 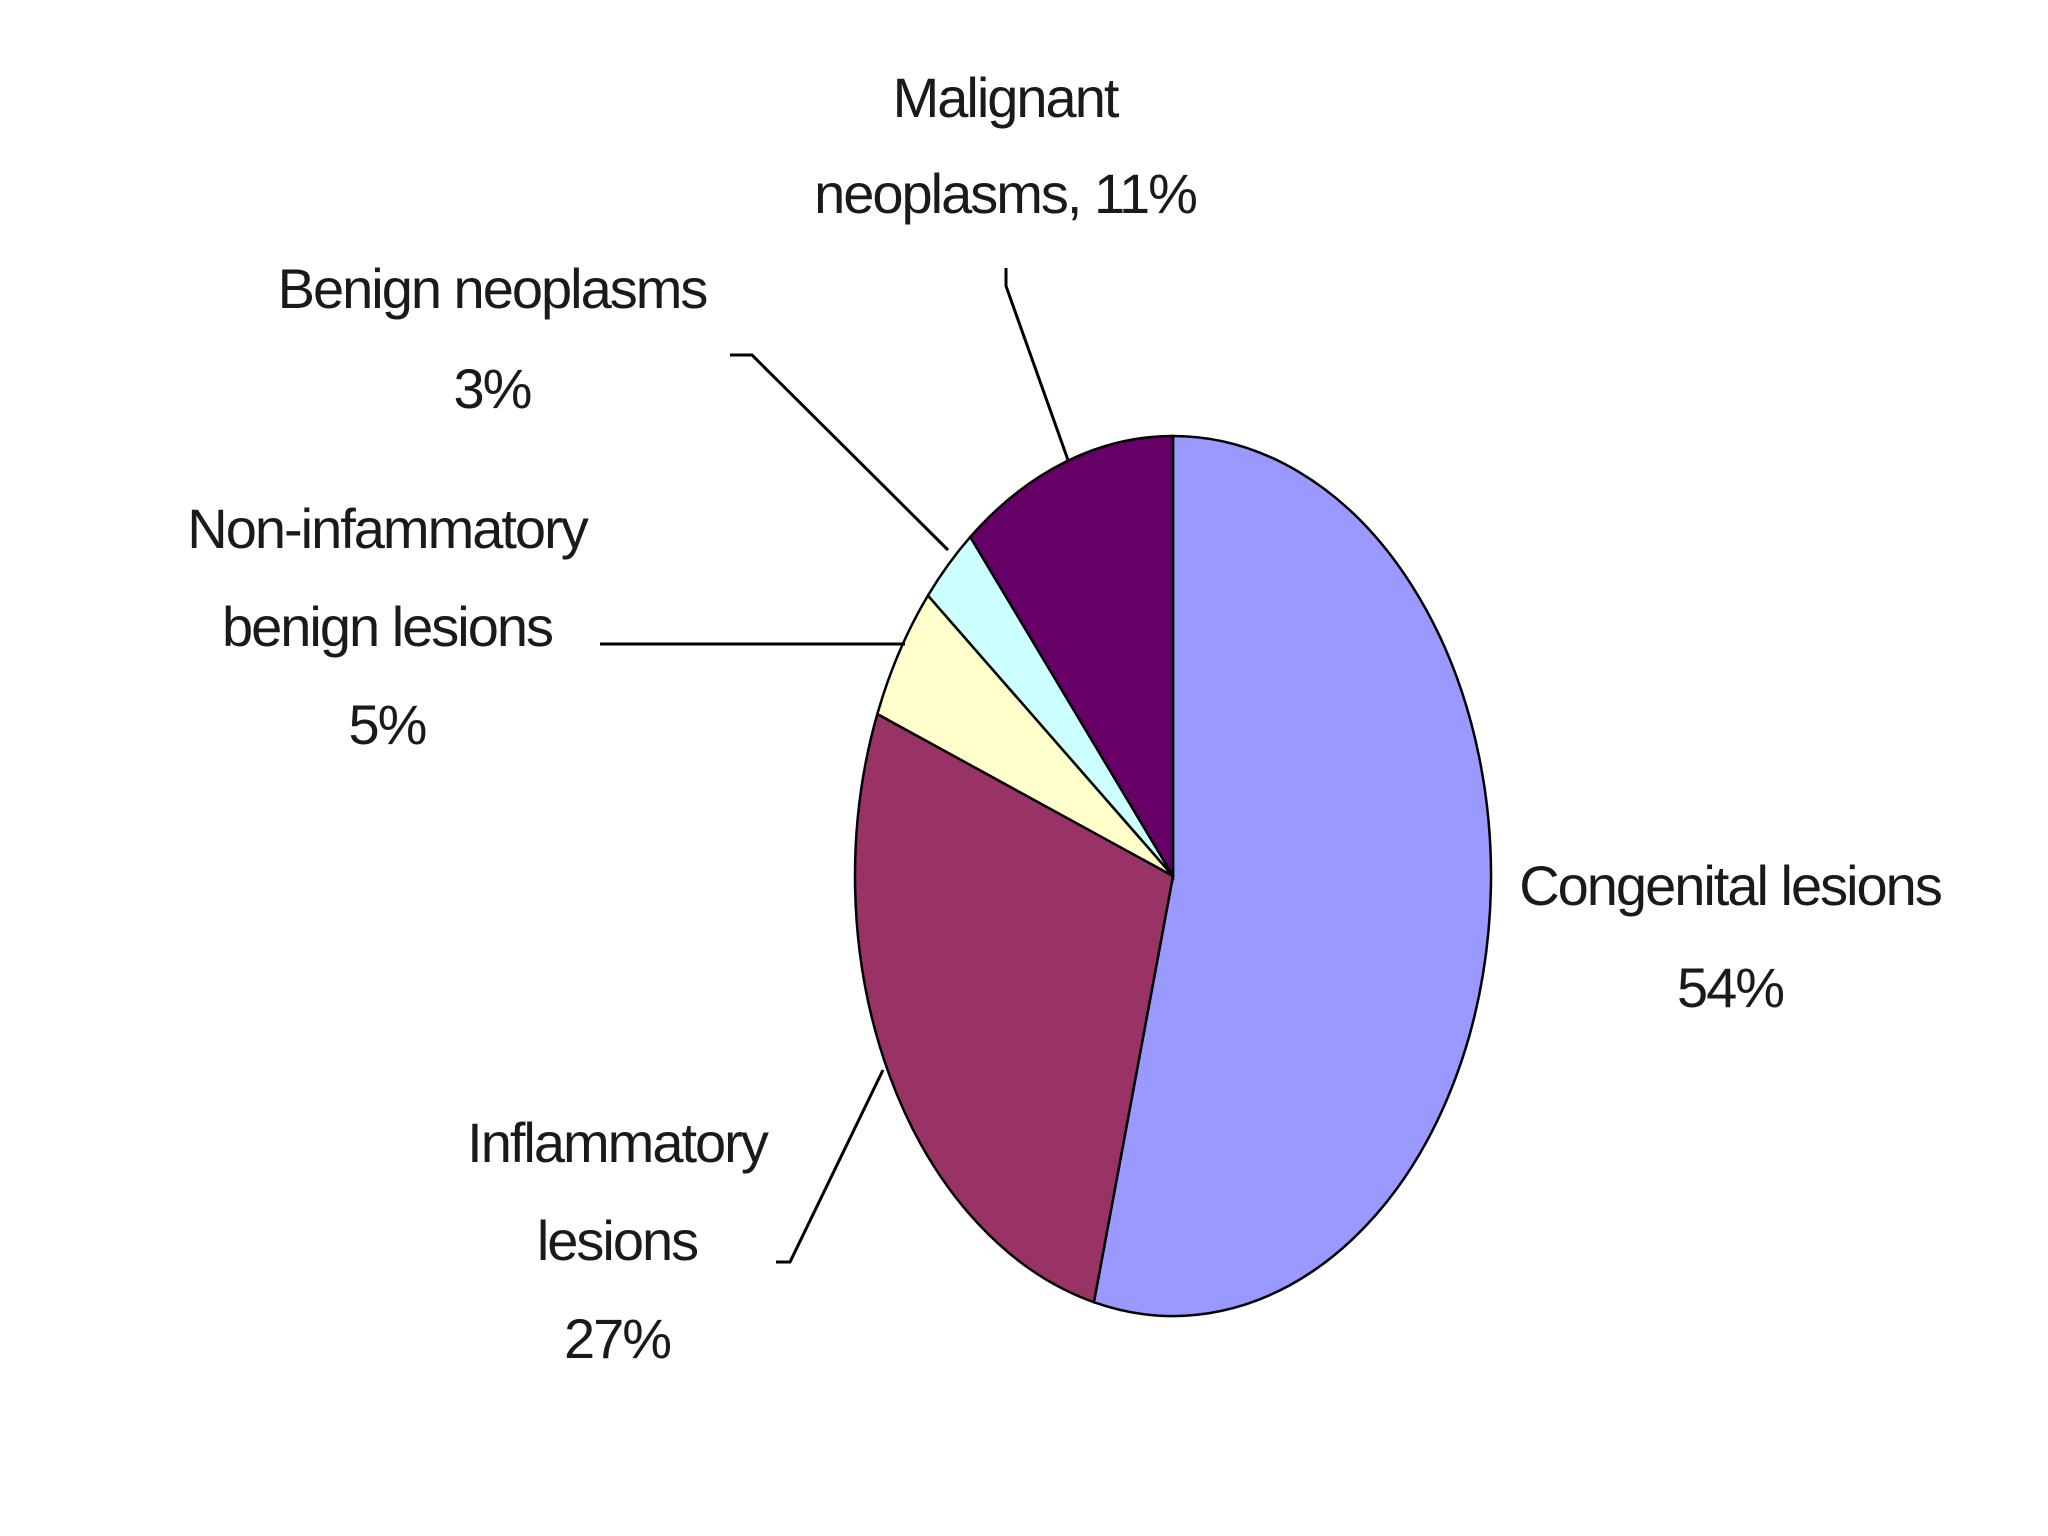 What do you see at coordinates (1037, 364) in the screenshot?
I see `leader-line-malignant` at bounding box center [1037, 364].